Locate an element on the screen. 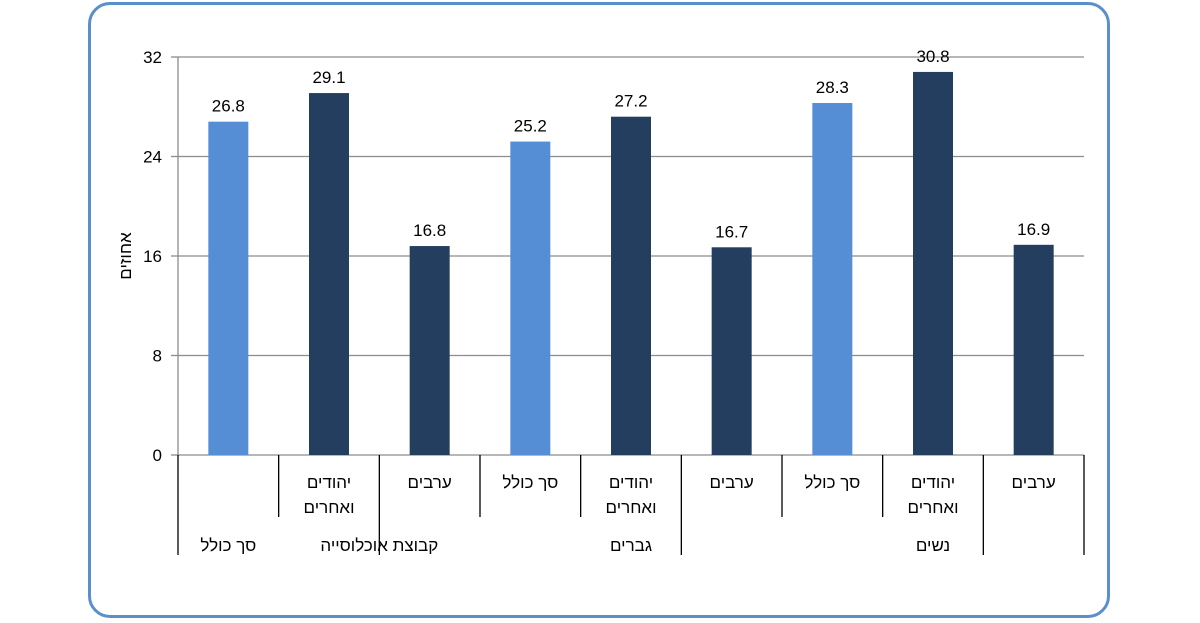 The image size is (1200, 623). y-tick-label: 0 is located at coordinates (157, 455).